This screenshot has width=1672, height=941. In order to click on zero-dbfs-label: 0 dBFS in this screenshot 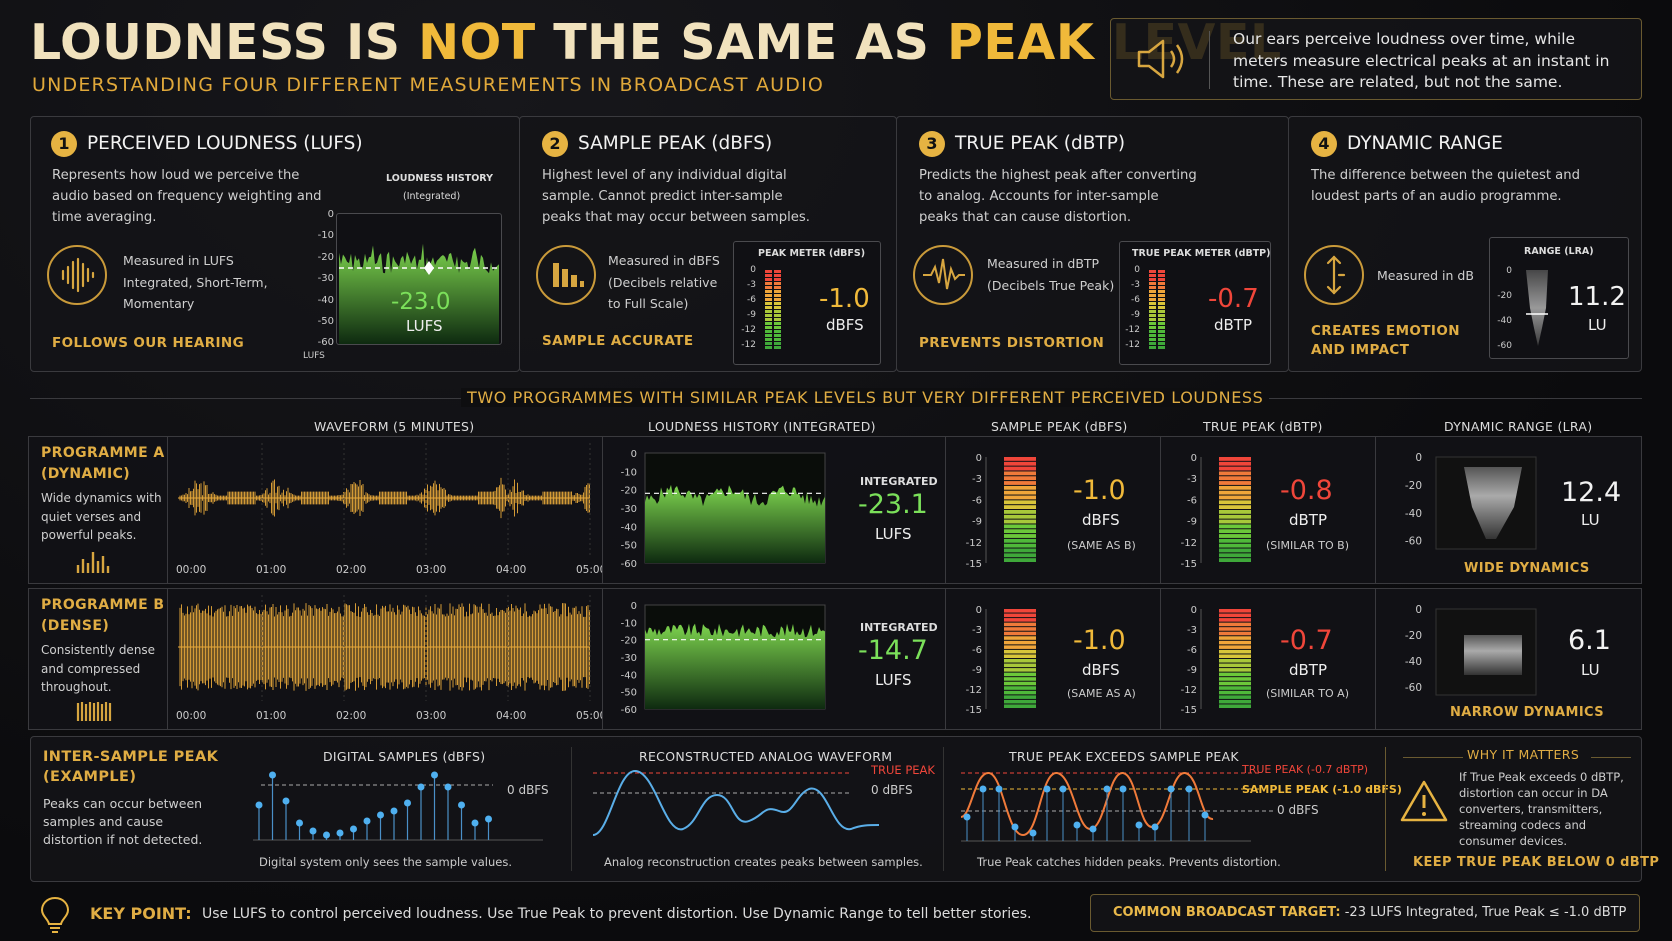, I will do `click(1298, 810)`.